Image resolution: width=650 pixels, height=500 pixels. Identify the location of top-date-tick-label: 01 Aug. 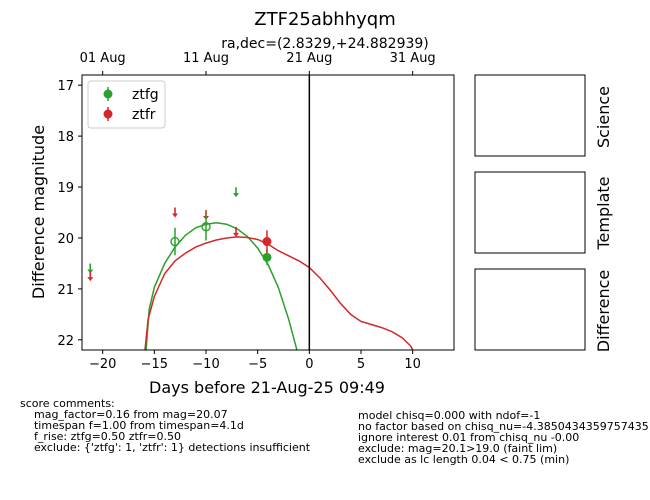
(103, 58).